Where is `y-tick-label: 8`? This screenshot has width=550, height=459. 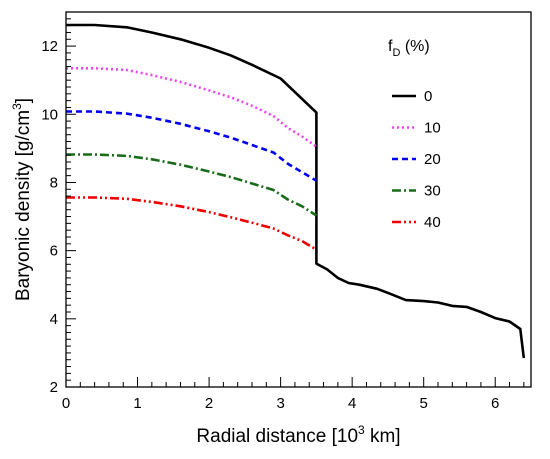 y-tick-label: 8 is located at coordinates (54, 182).